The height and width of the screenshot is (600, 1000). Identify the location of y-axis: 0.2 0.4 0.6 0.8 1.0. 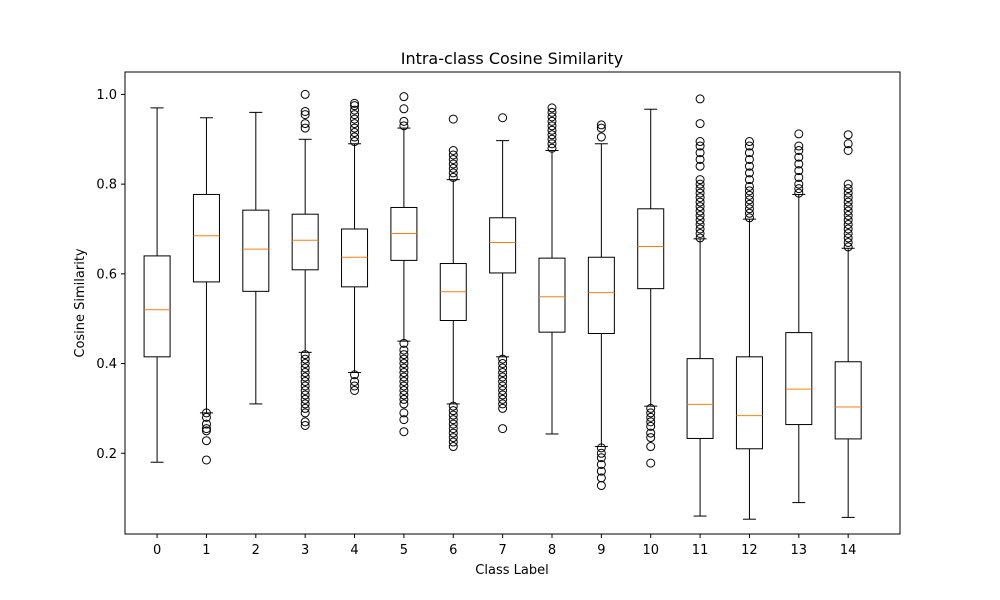
(110, 275).